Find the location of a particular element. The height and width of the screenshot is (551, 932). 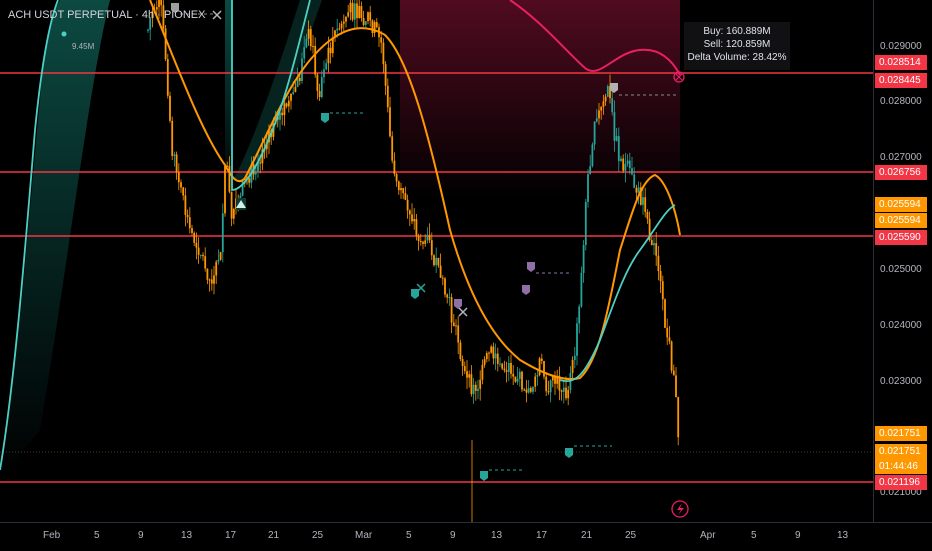

upper-band-line is located at coordinates (595, 38).